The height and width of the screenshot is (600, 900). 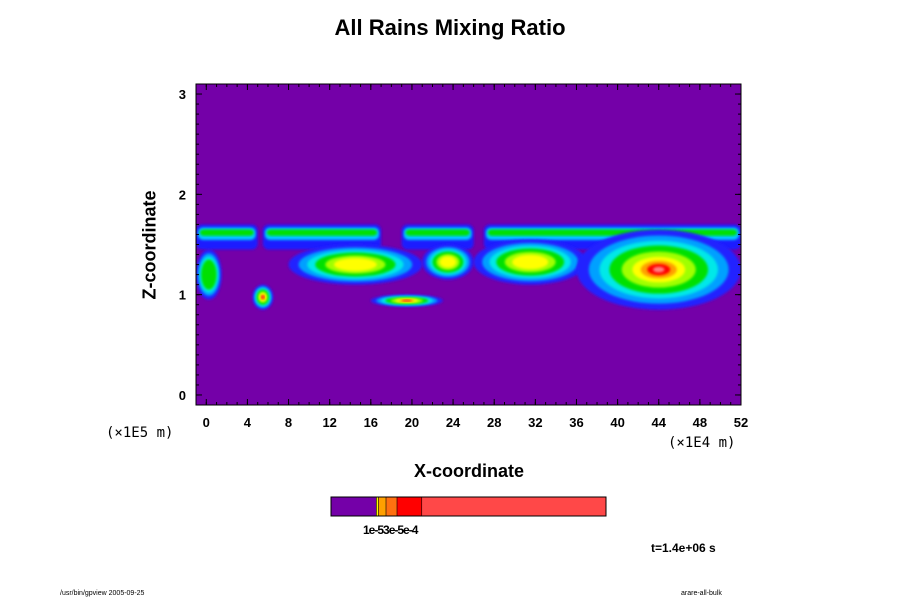 What do you see at coordinates (182, 194) in the screenshot?
I see `y-tick-label: 2` at bounding box center [182, 194].